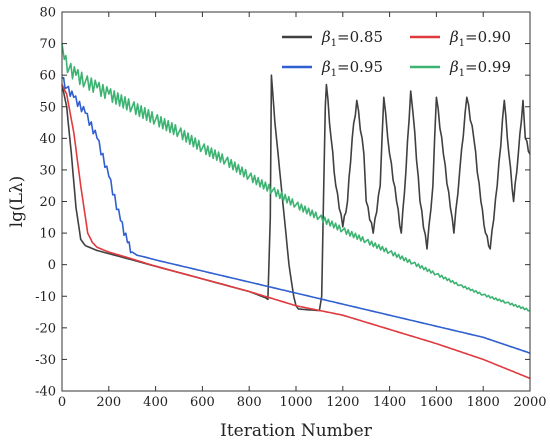  Describe the element at coordinates (47, 139) in the screenshot. I see `y-tick-label-8: 40` at that location.